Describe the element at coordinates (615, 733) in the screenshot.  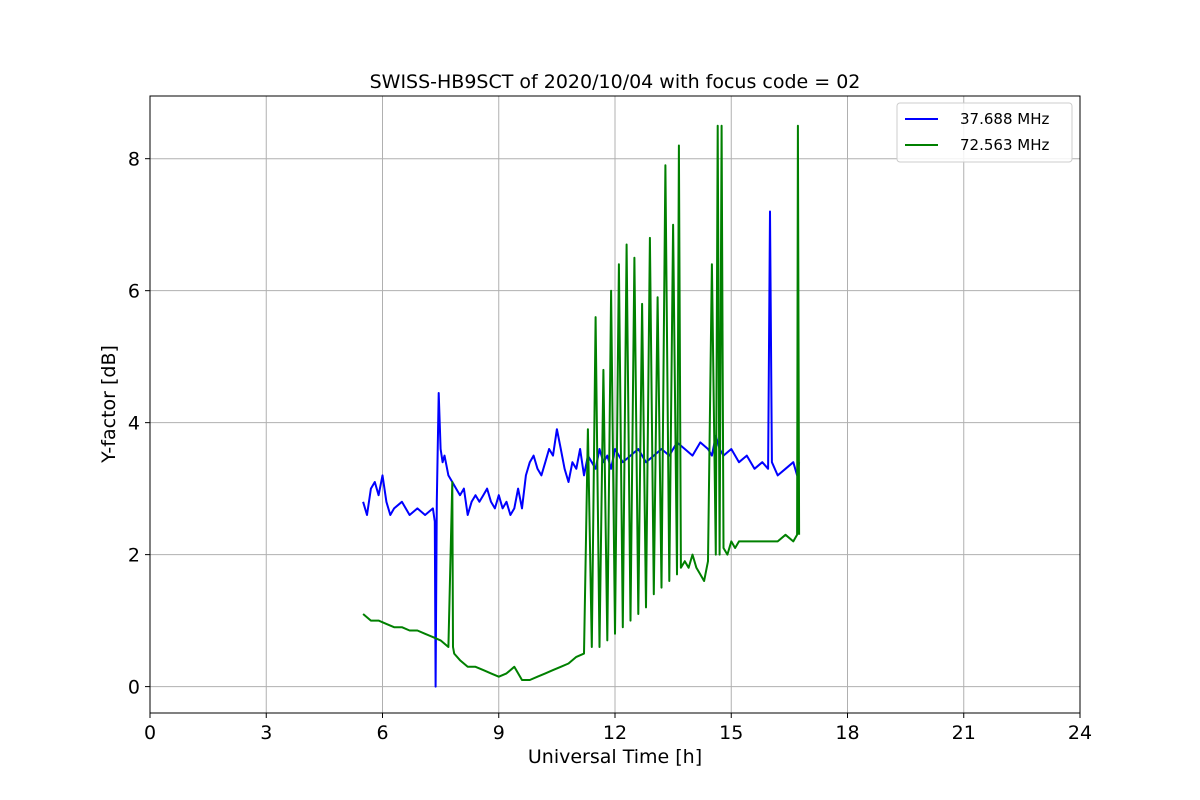
I see `x-tick-label: 12` at that location.